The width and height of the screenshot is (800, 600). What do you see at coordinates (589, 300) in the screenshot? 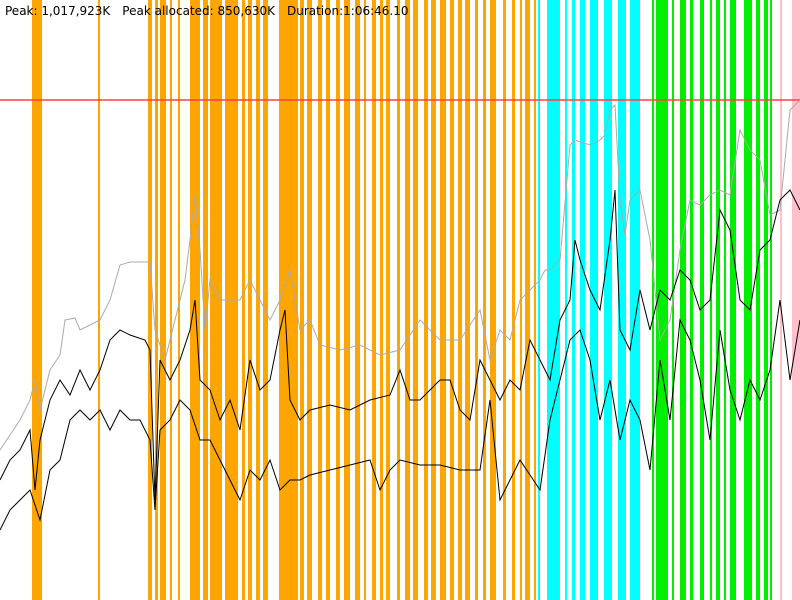
I see `cyan-events` at bounding box center [589, 300].